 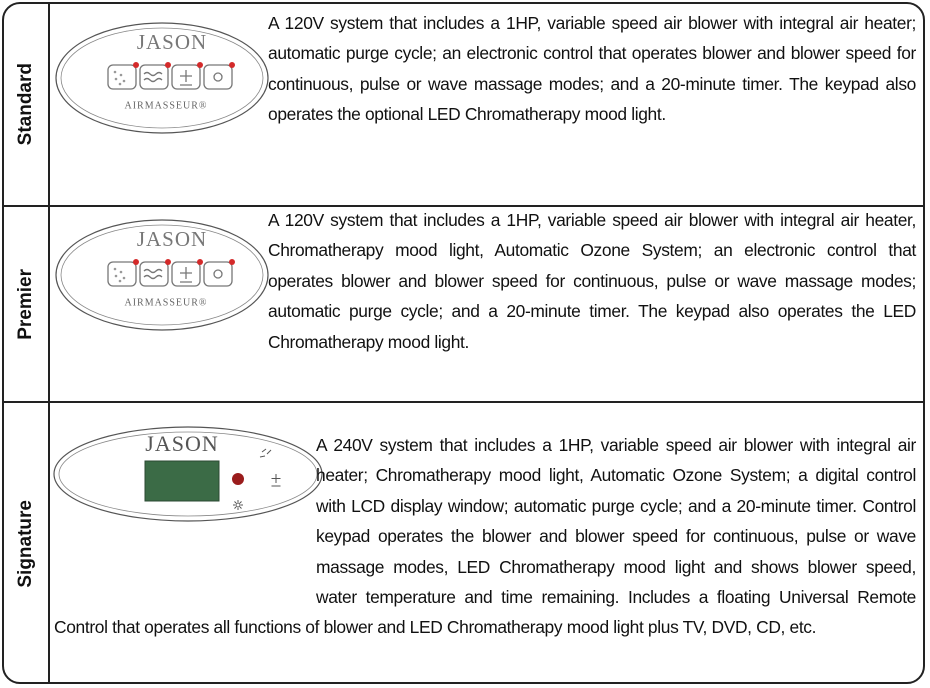 I want to click on column-divider, so click(x=49, y=344).